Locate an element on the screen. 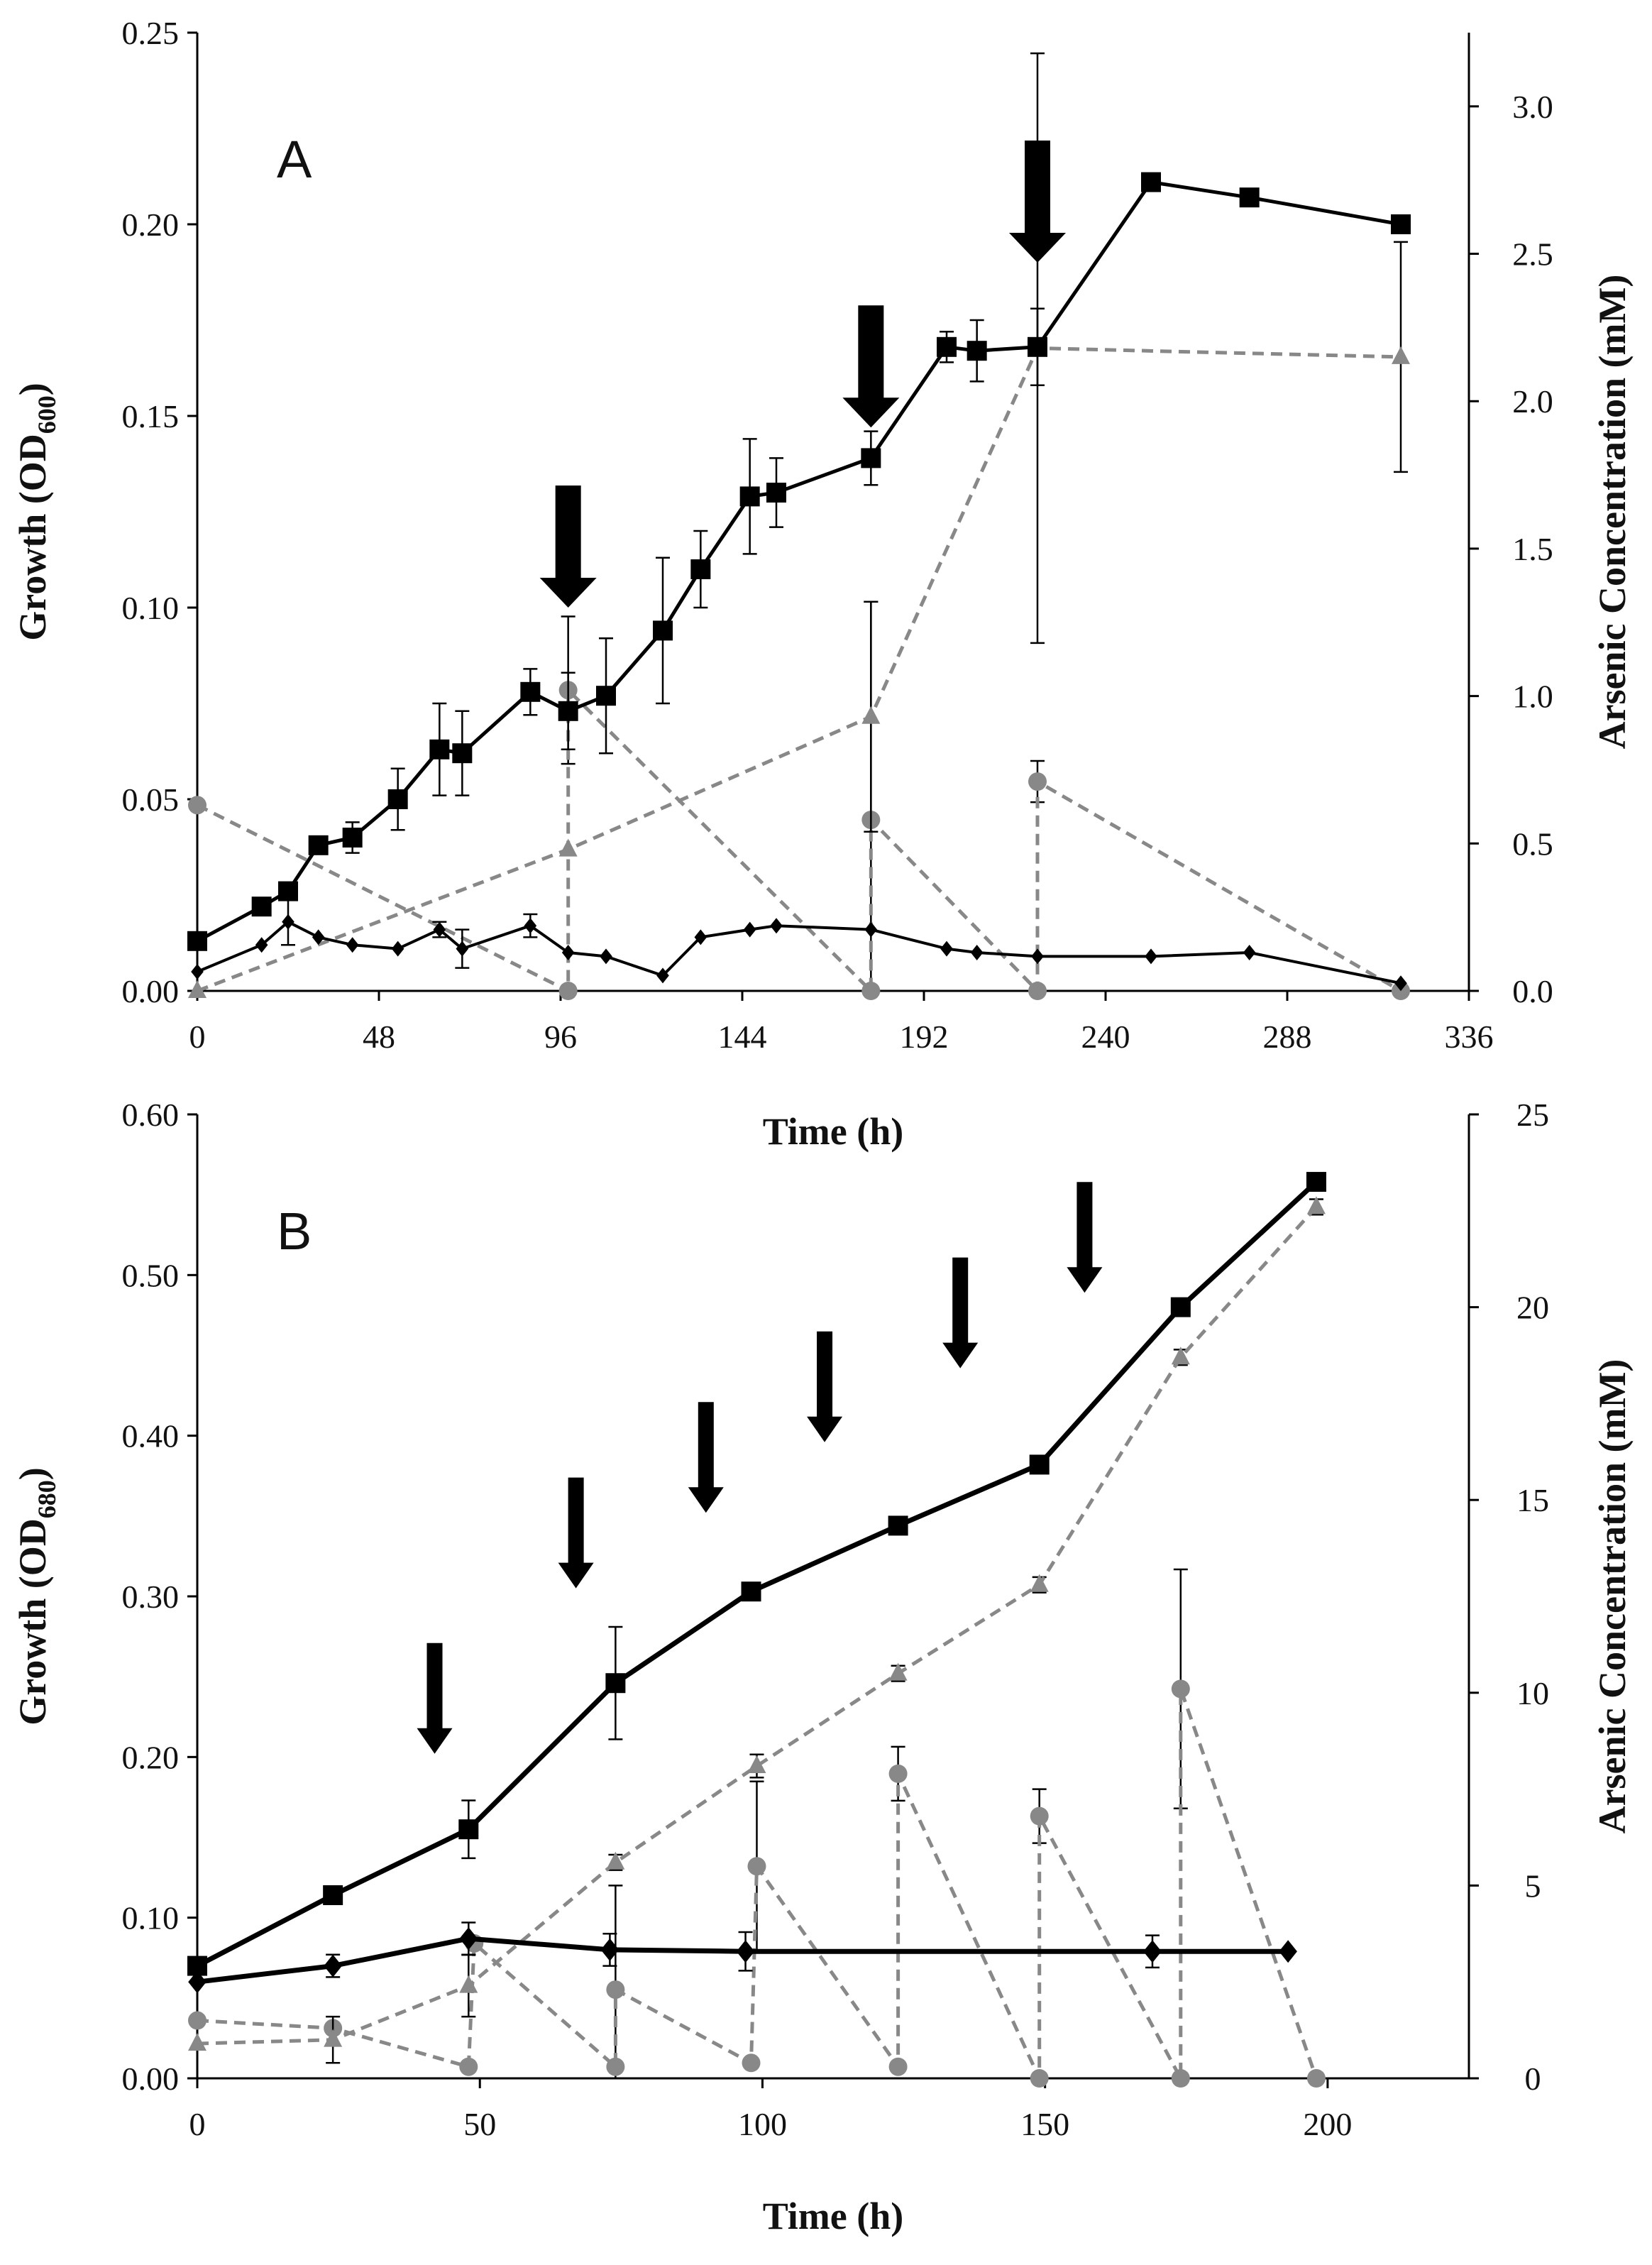  x-tick-label: 336 is located at coordinates (1470, 1037).